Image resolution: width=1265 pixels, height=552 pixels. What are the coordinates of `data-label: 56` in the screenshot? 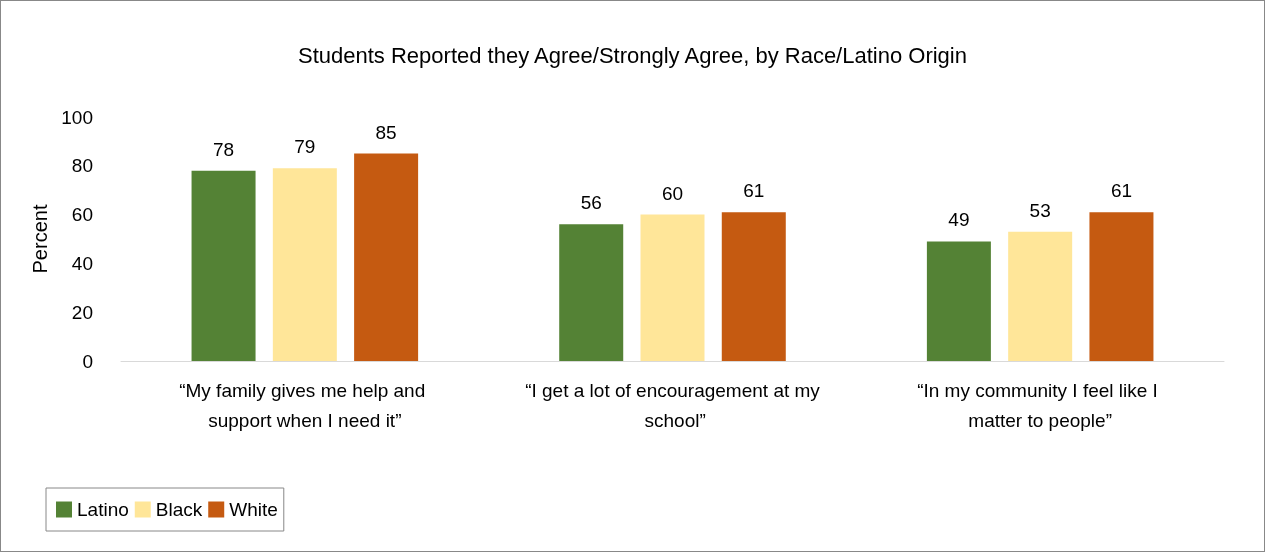 It's located at (591, 203).